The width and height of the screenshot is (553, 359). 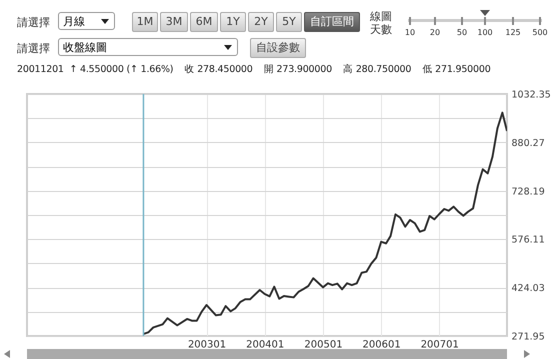 I want to click on text: 50, so click(x=462, y=33).